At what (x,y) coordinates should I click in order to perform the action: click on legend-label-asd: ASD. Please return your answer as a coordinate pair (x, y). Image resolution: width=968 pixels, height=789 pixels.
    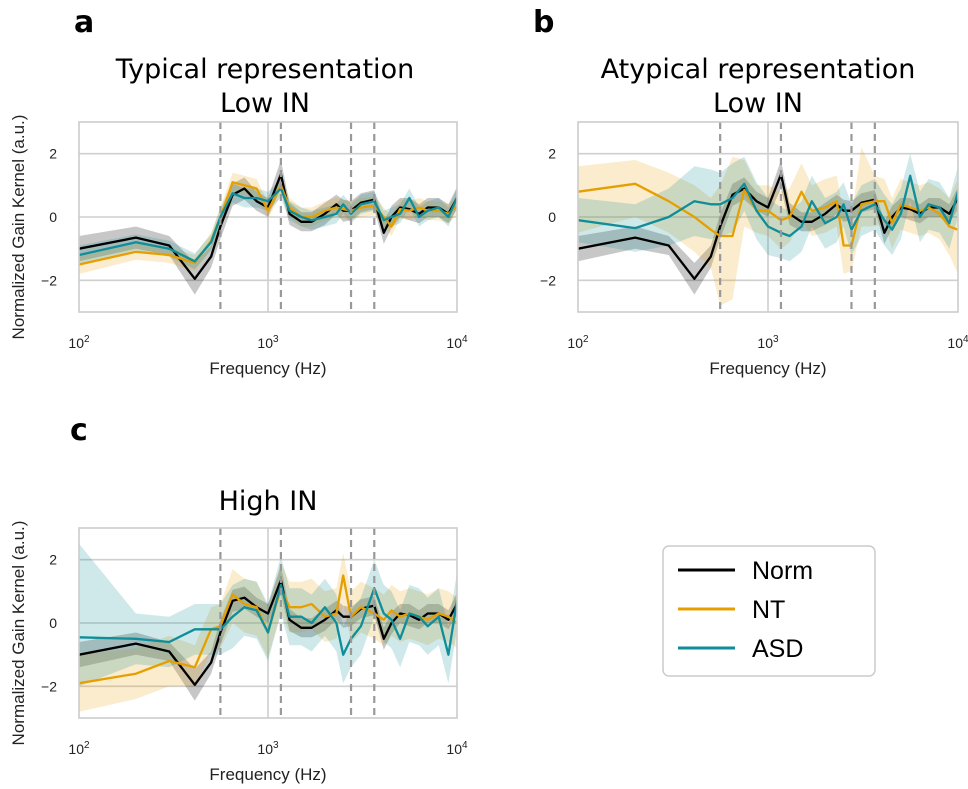
    Looking at the image, I should click on (777, 649).